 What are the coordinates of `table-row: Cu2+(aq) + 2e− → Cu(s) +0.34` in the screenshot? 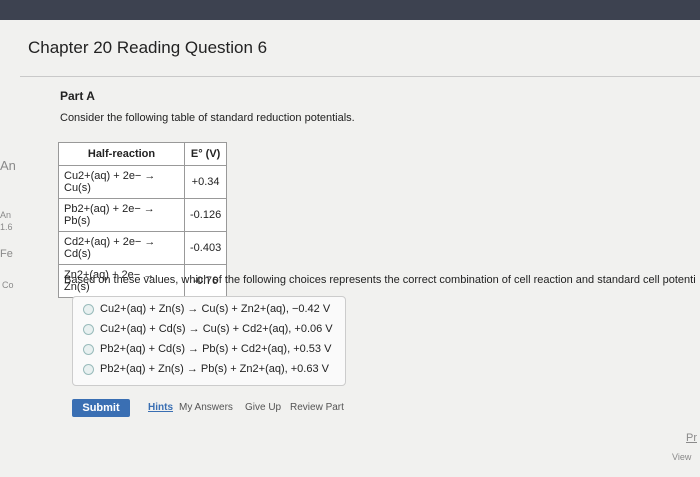 It's located at (143, 182).